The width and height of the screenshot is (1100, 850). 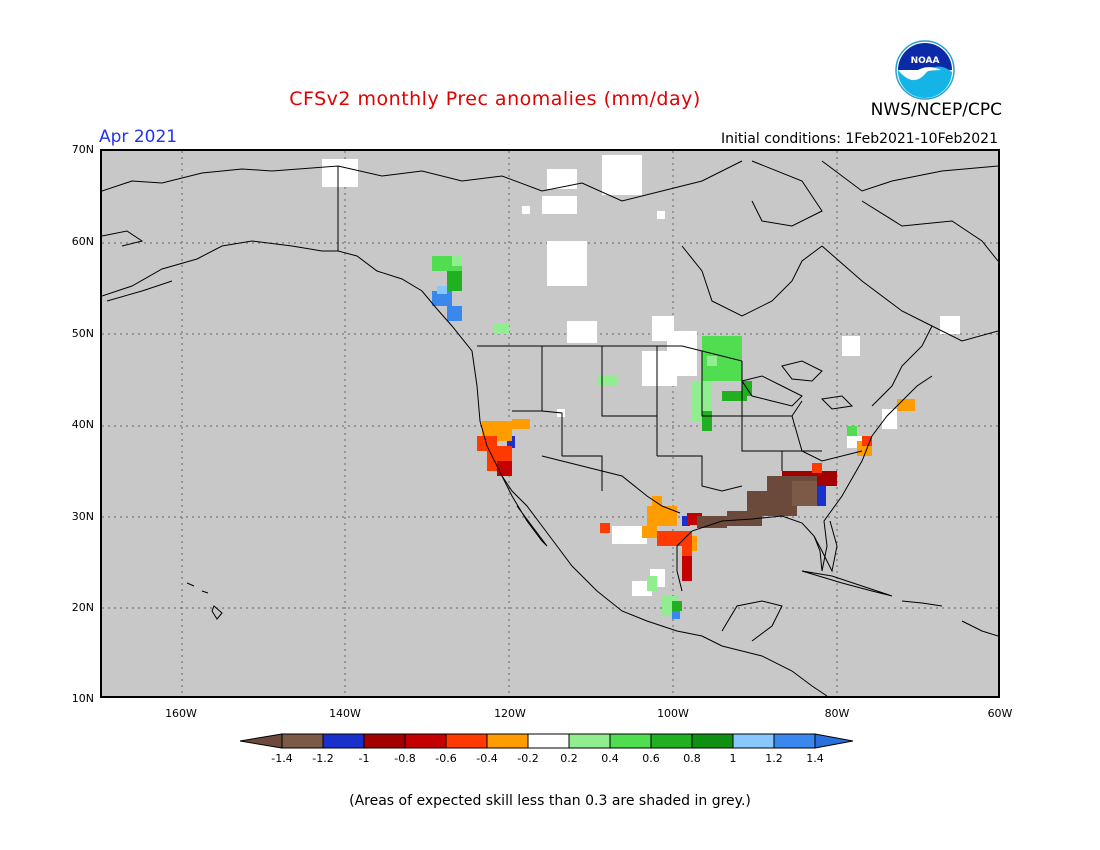 I want to click on legend-tick-label: -0.4, so click(x=487, y=758).